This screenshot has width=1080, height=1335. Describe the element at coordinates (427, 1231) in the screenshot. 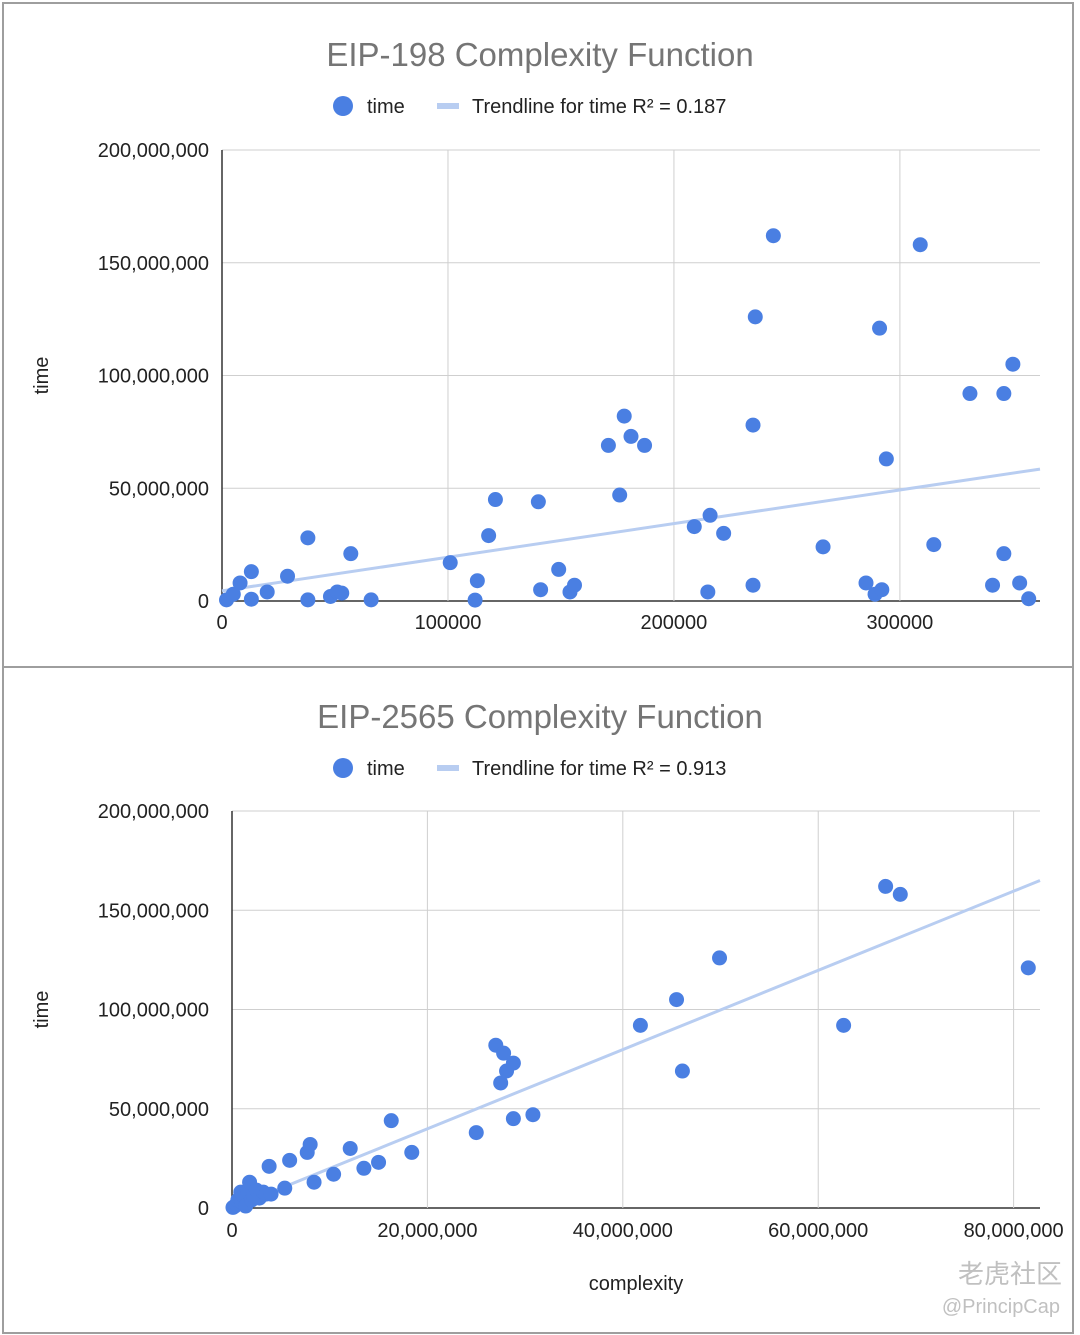

I see `x-tick-label: 20,000,000` at that location.